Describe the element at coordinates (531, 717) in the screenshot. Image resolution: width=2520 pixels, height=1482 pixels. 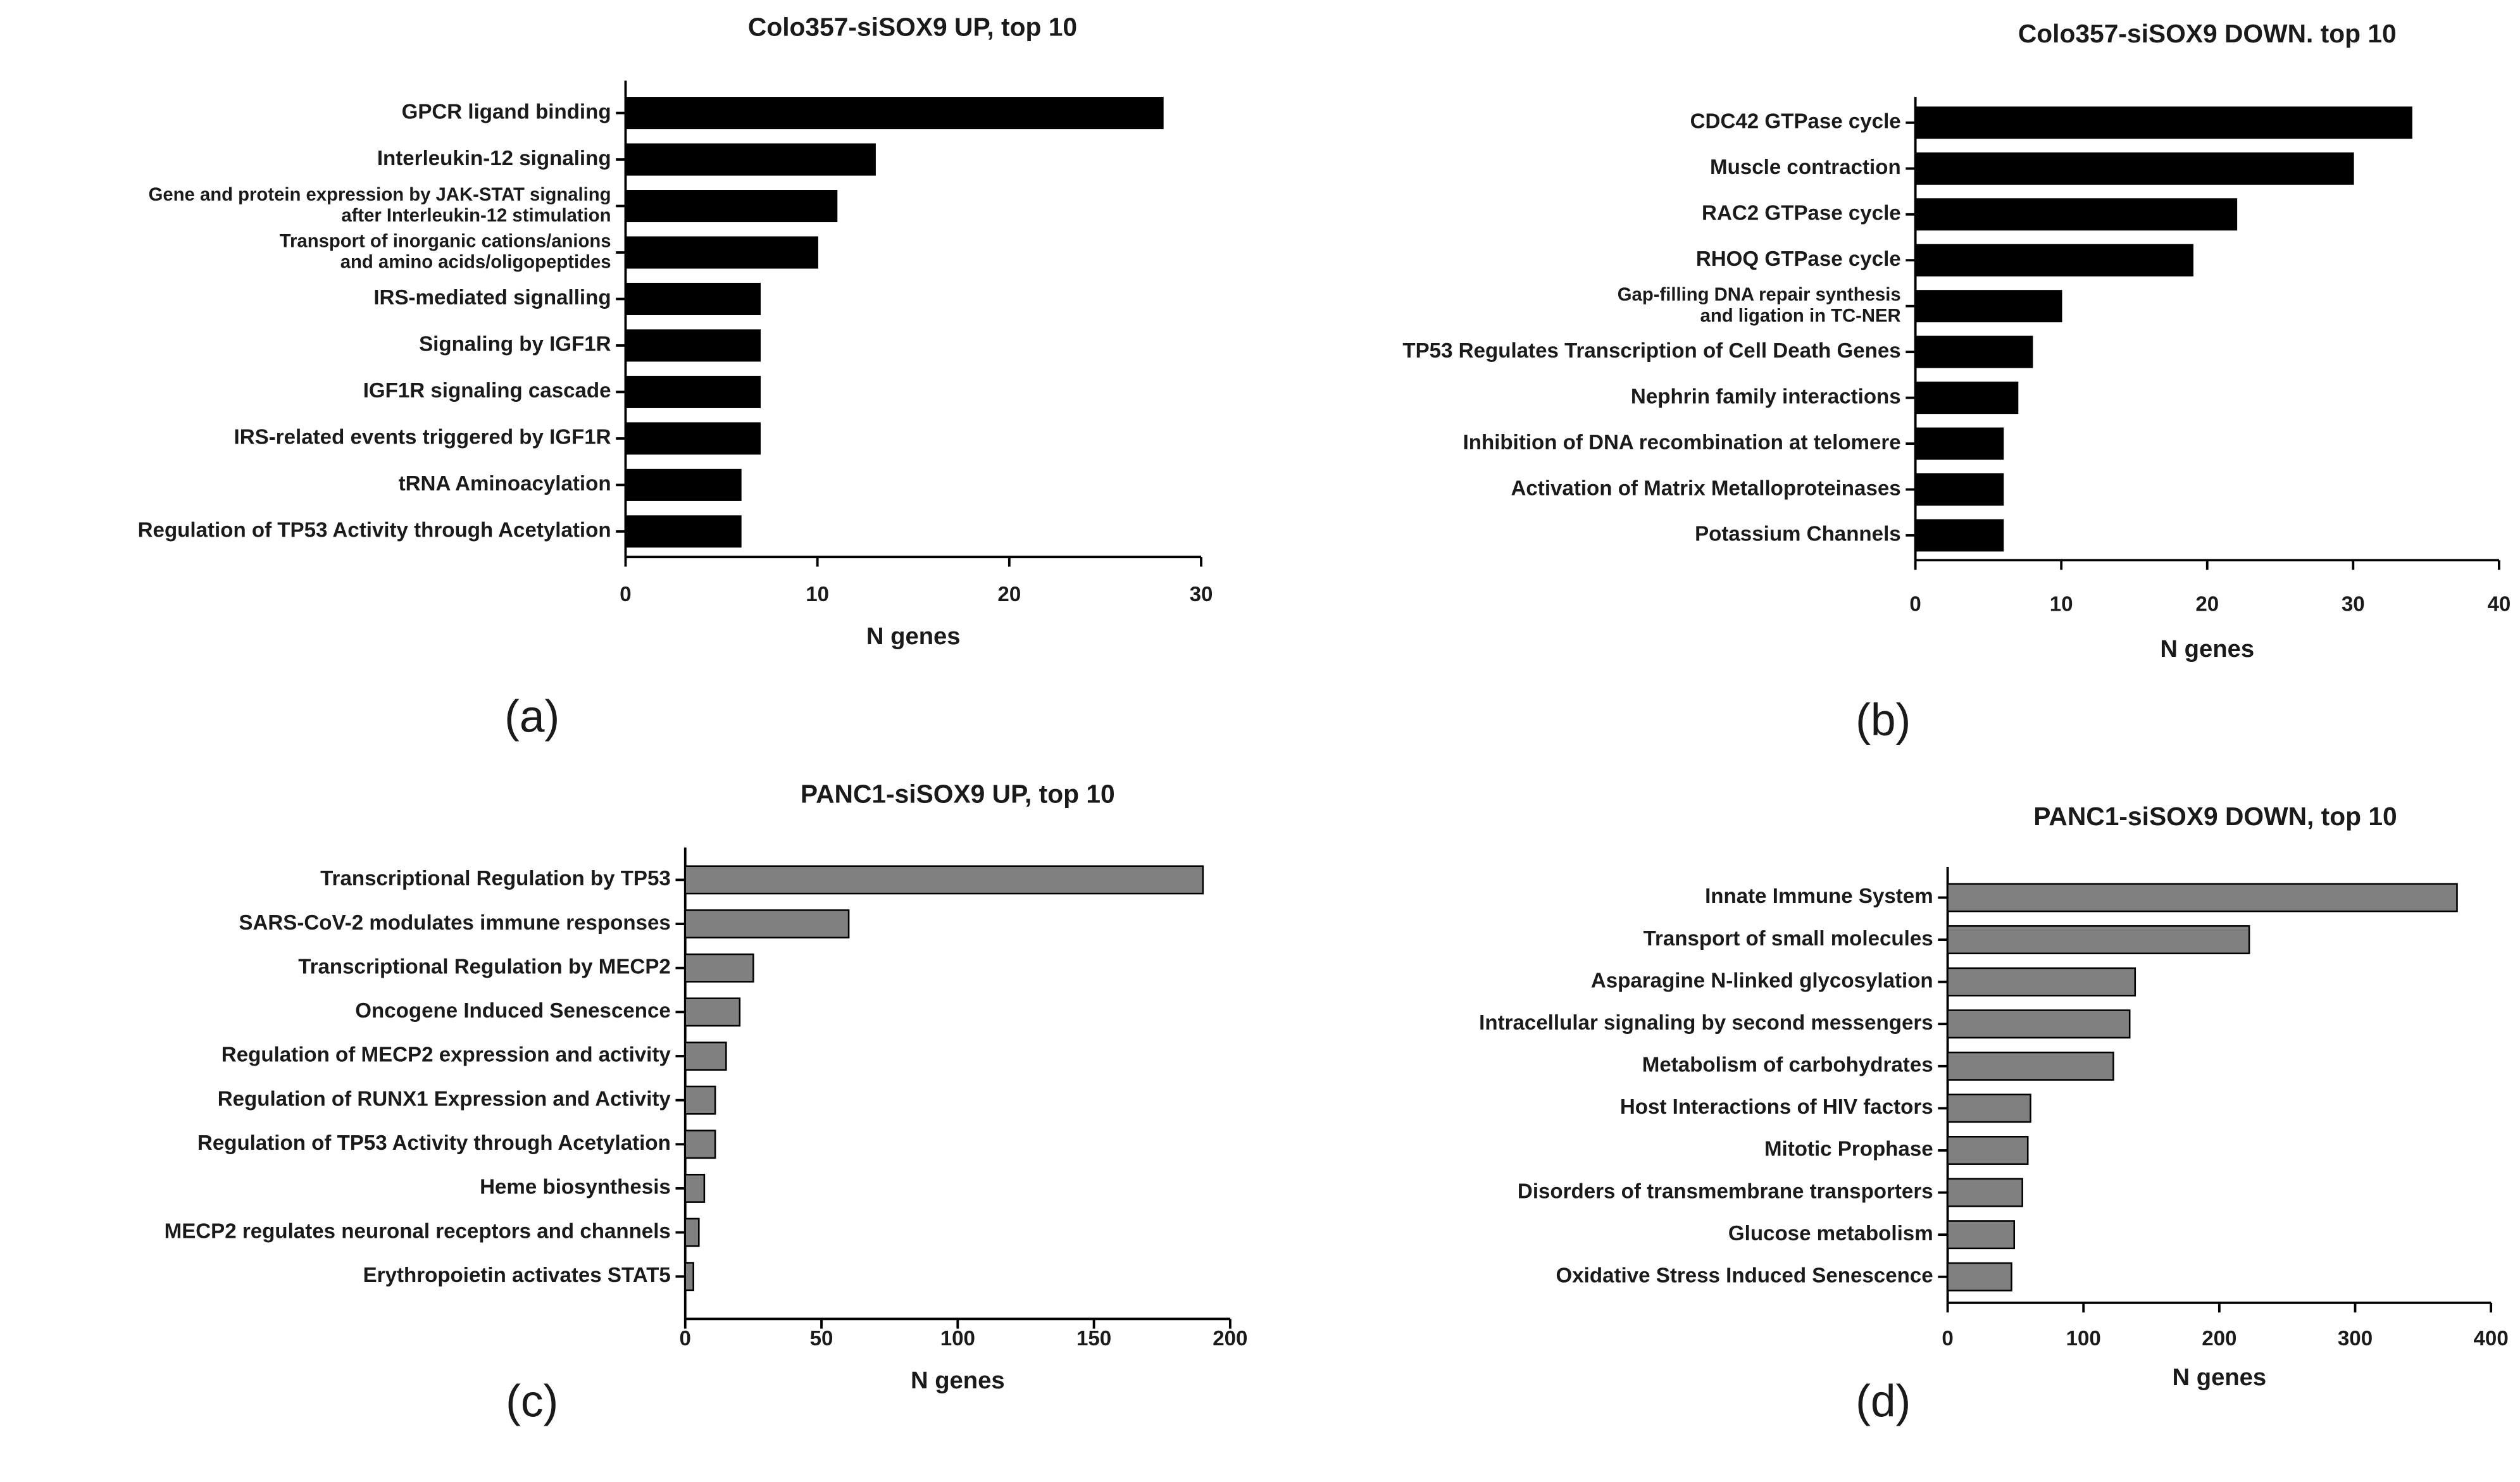
I see `panel-label: (a)` at that location.